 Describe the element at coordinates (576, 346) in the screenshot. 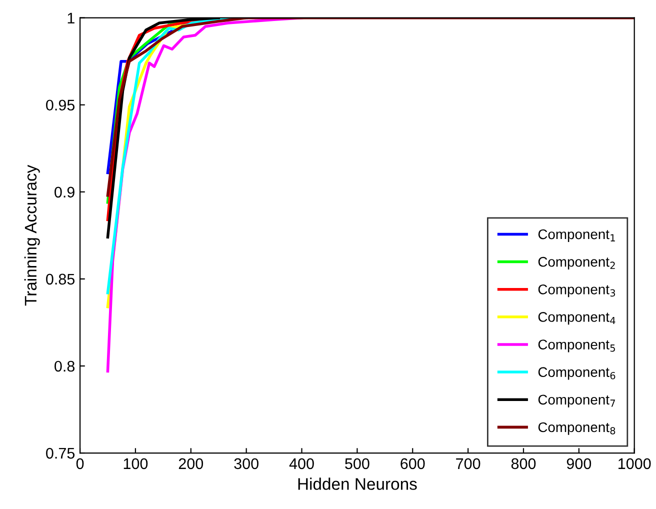

I see `legend-label: Component$_{5}$` at that location.